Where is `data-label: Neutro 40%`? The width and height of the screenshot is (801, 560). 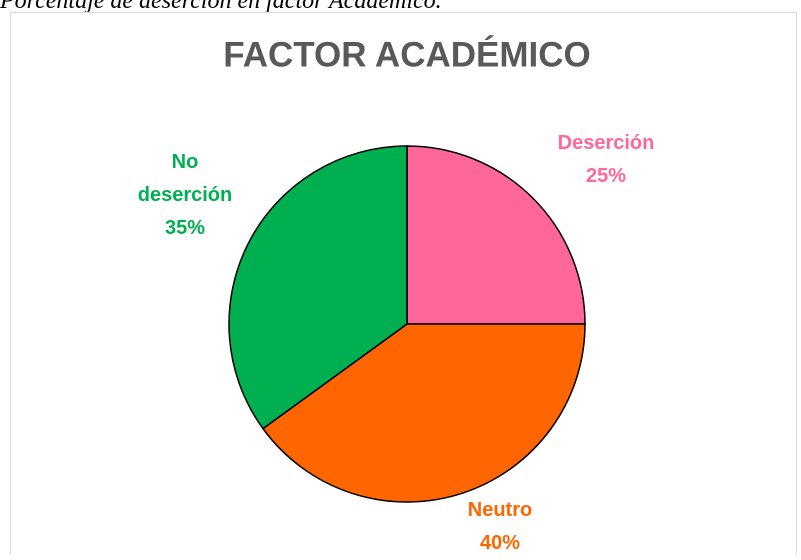
data-label: Neutro 40% is located at coordinates (500, 527).